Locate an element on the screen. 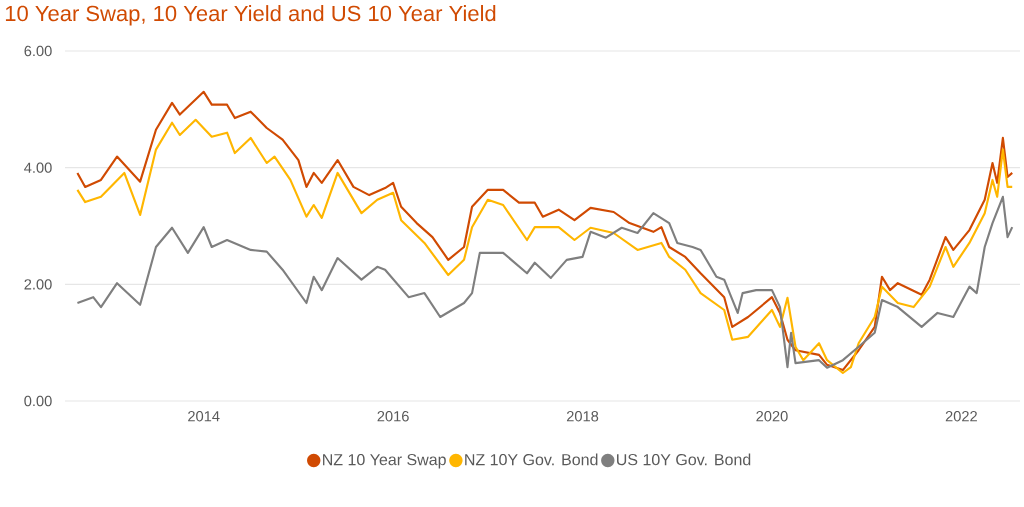 This screenshot has height=507, width=1024. x-tick-label: 2022 is located at coordinates (961, 416).